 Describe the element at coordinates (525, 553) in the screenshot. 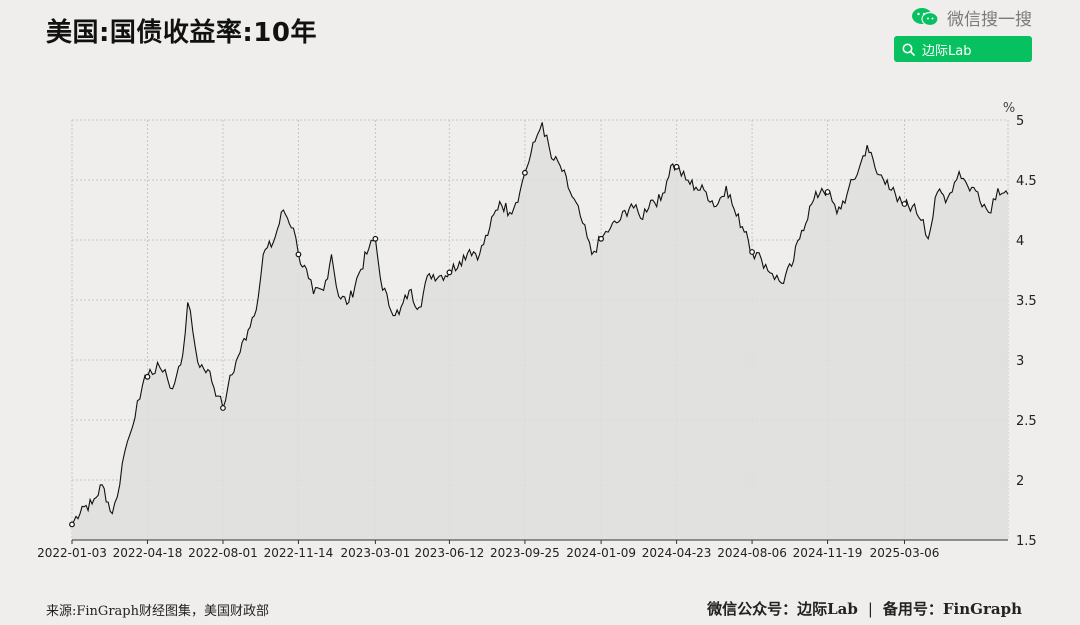

I see `x-tick-label: 2023-09-25` at that location.